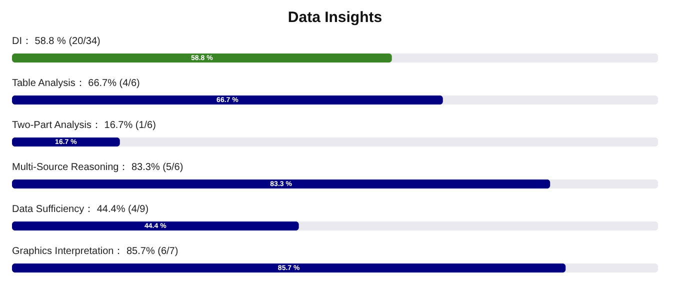  Describe the element at coordinates (335, 17) in the screenshot. I see `chart-title: Data Insights` at that location.